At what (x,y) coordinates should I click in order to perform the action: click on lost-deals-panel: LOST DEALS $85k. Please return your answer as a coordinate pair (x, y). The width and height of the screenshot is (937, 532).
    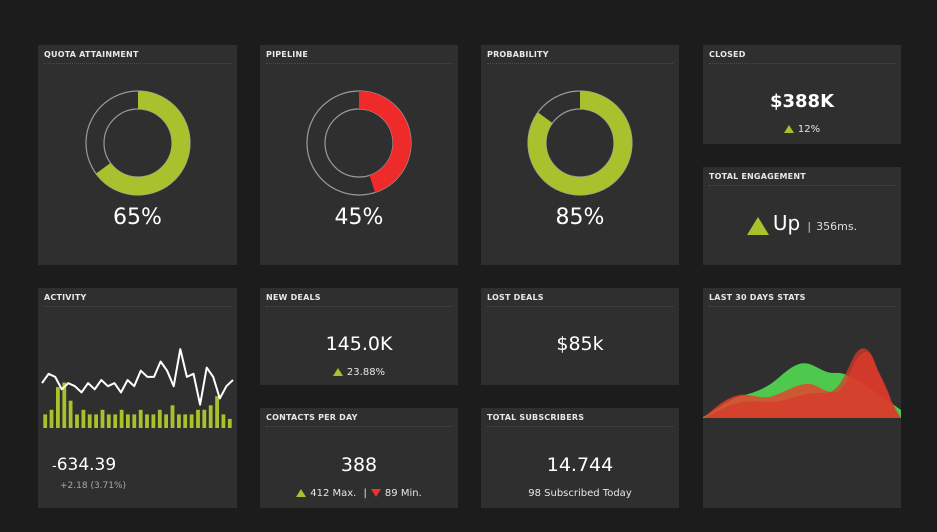
    Looking at the image, I should click on (580, 336).